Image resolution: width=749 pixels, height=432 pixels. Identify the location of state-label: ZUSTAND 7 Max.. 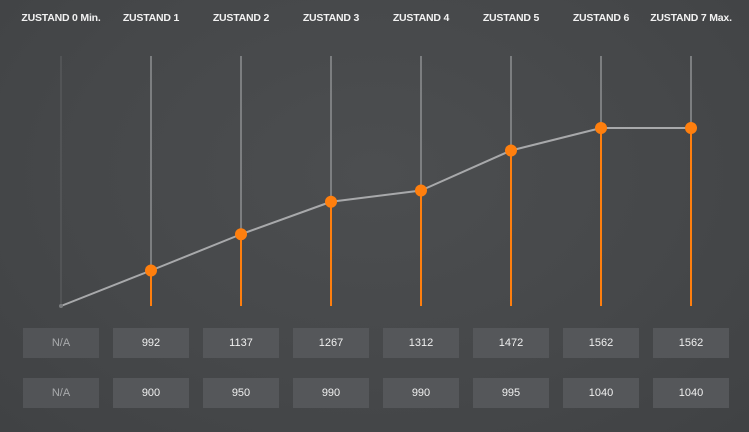
(691, 18).